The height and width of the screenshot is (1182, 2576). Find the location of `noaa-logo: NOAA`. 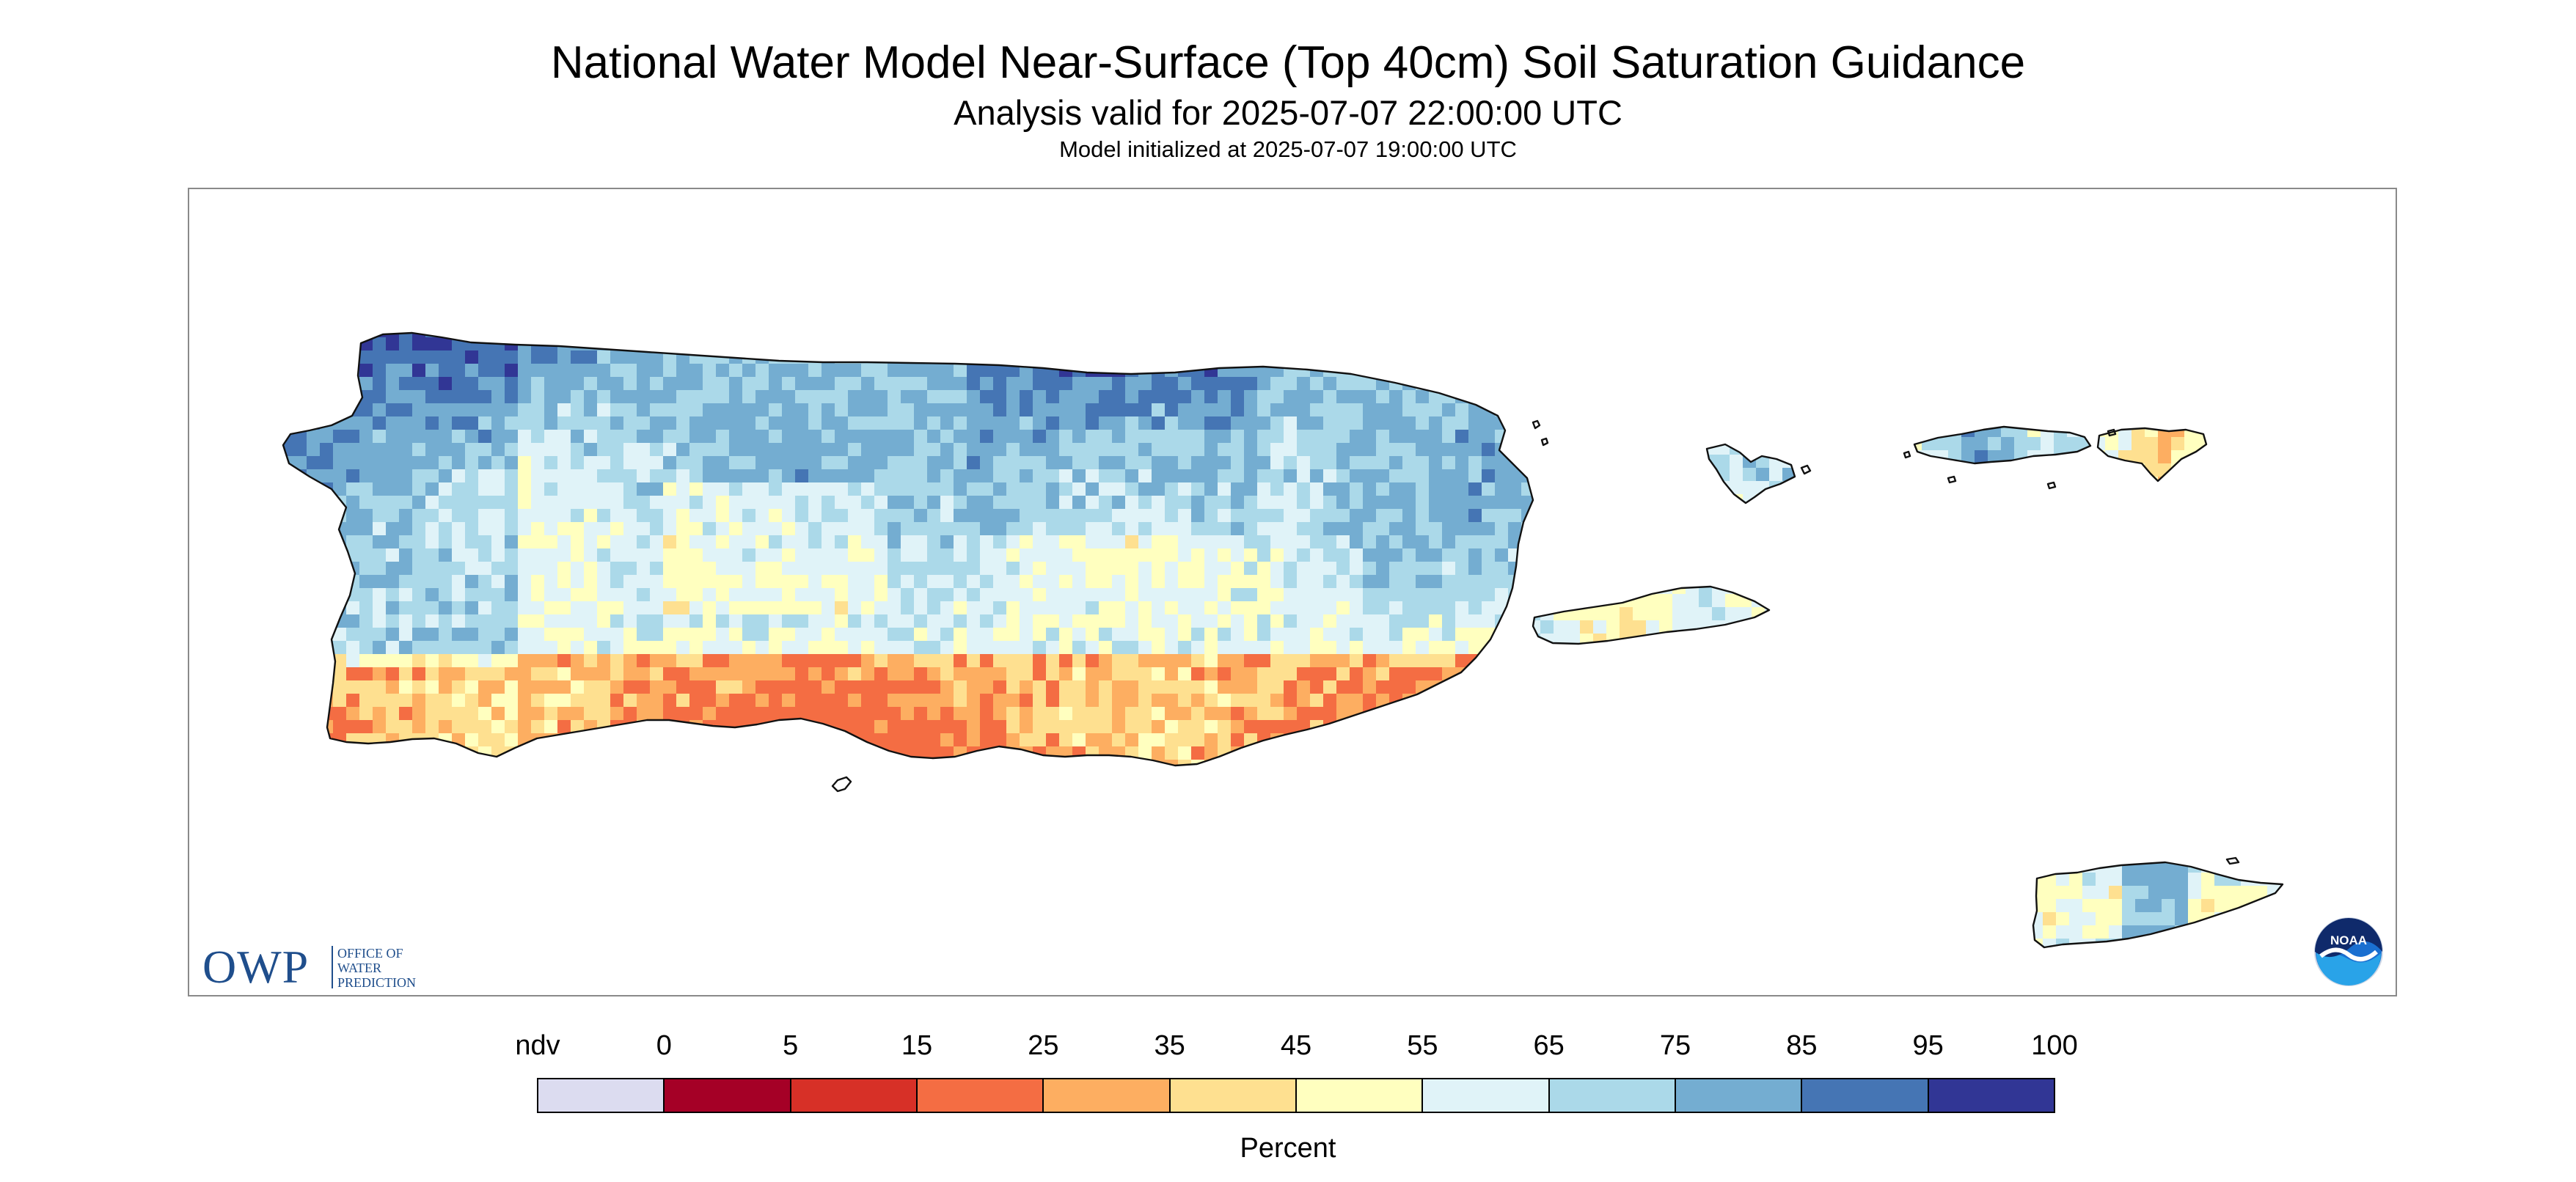

noaa-logo: NOAA is located at coordinates (2348, 951).